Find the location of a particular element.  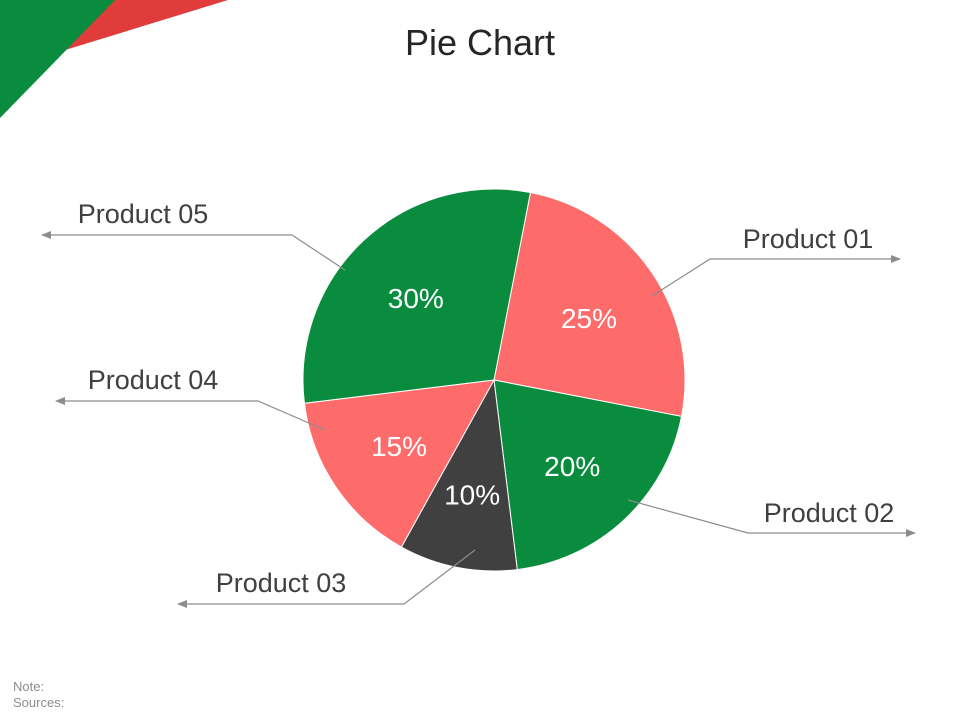

slice-value-label-product-03: 10% is located at coordinates (472, 495).